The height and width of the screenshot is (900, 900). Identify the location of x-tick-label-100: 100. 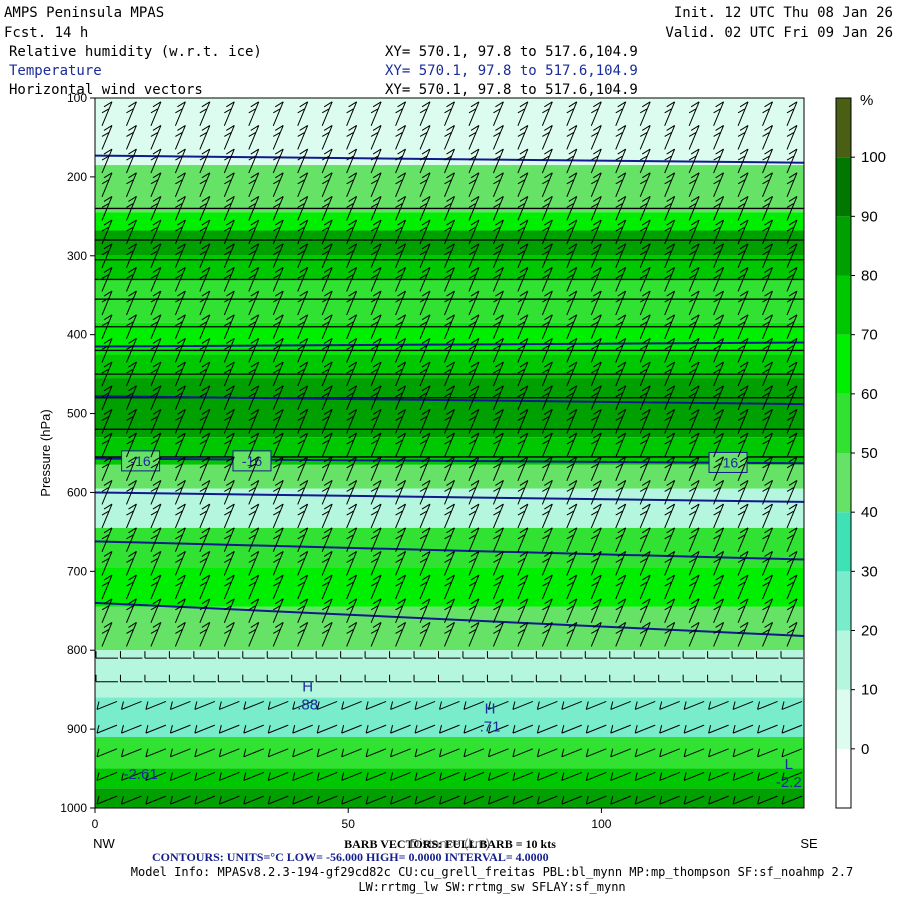
(601, 824).